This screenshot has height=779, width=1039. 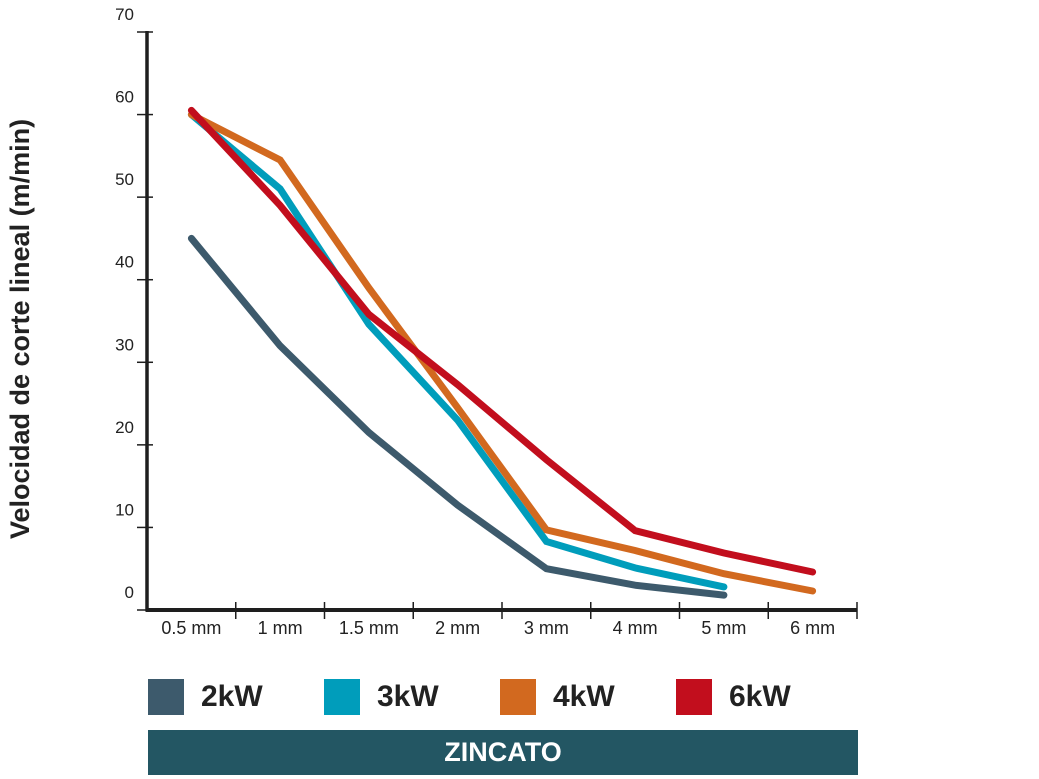 What do you see at coordinates (342, 697) in the screenshot?
I see `legend-swatch-3kw` at bounding box center [342, 697].